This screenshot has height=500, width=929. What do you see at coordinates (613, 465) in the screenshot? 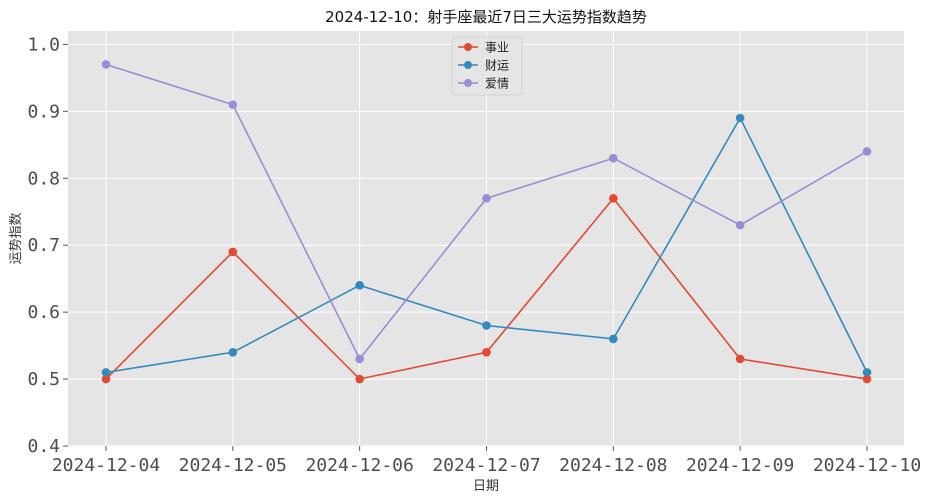
I see `x-tick-label: 2024-12-08` at bounding box center [613, 465].